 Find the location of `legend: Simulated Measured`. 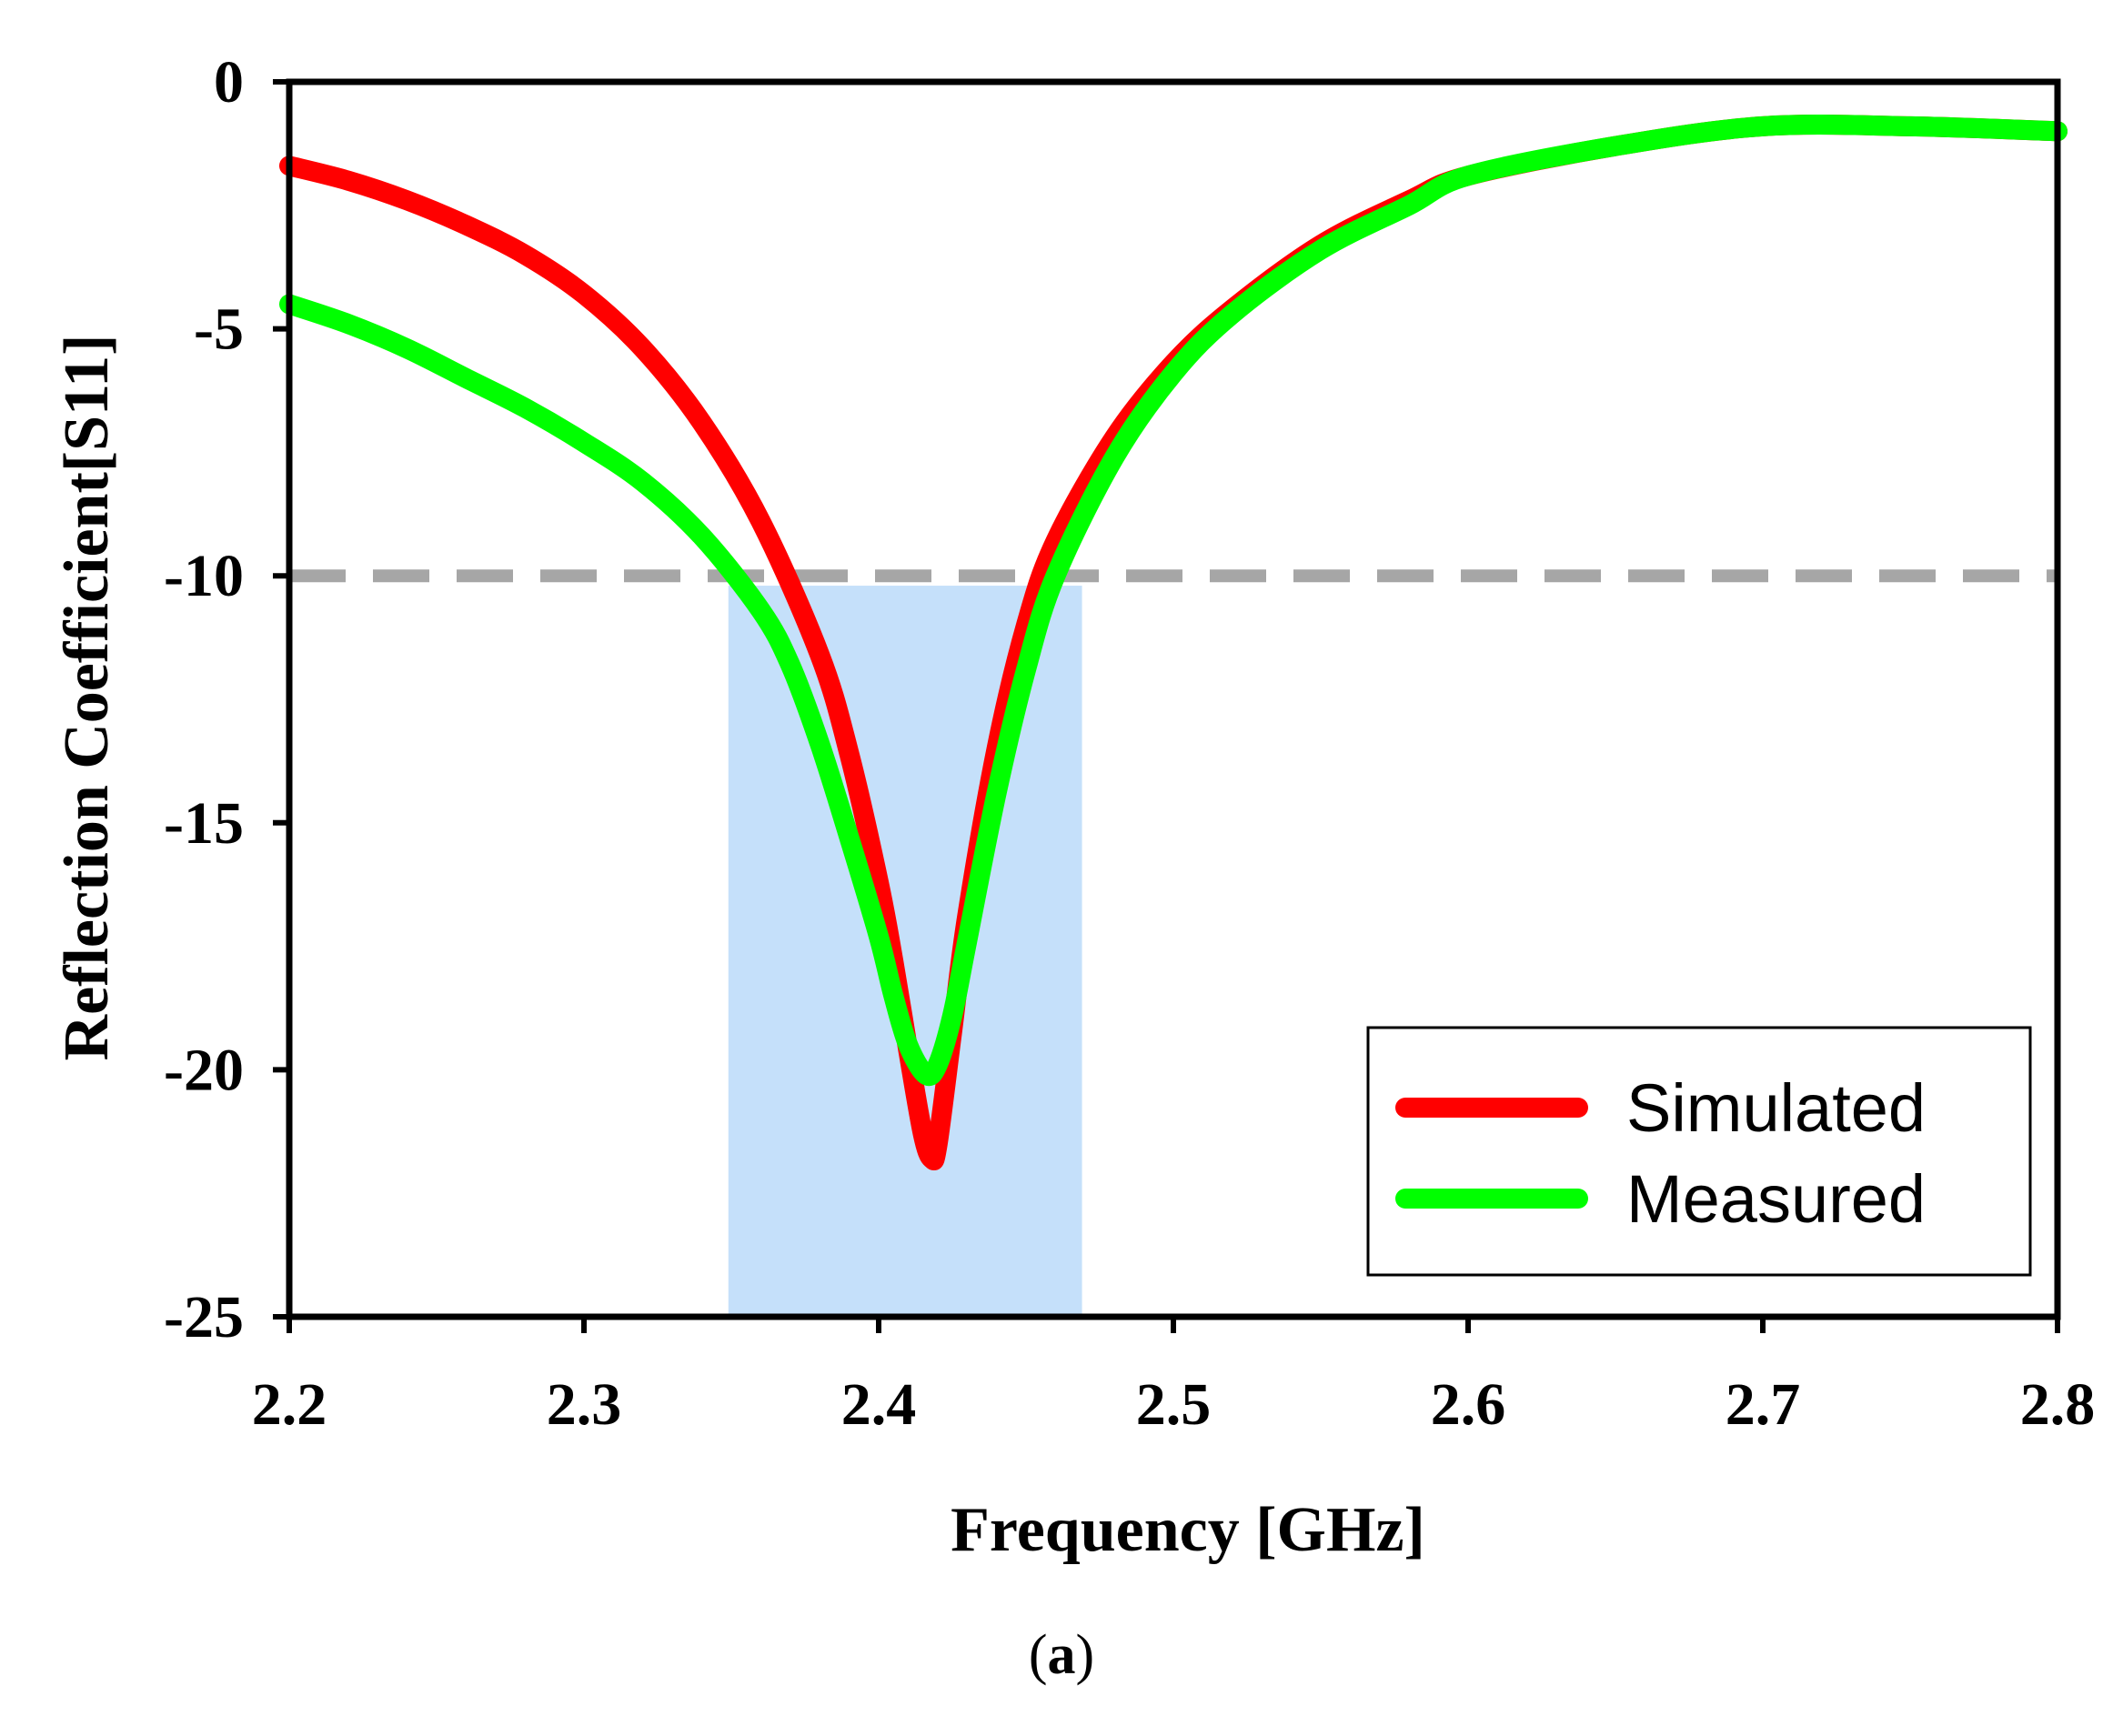

legend: Simulated Measured is located at coordinates (1699, 1151).